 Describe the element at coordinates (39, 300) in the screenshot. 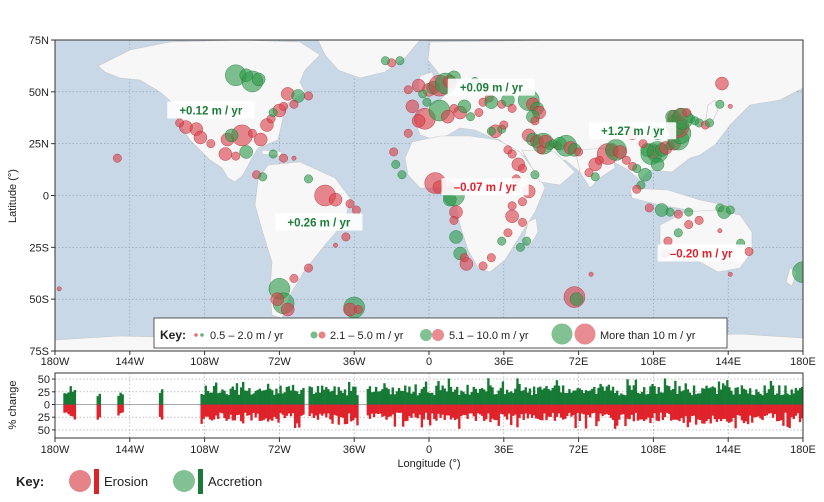

I see `lat-tick-label: 50S` at that location.